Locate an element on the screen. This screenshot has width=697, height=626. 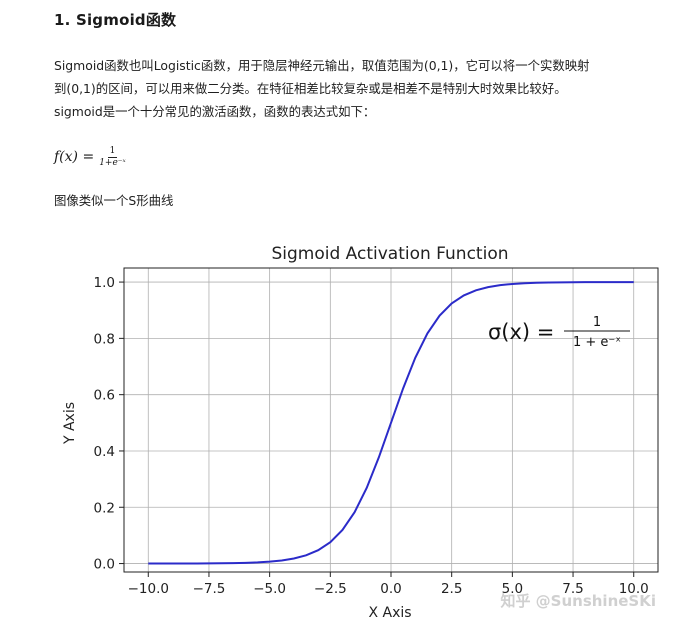
y-tick-label: 0.8 is located at coordinates (104, 339).